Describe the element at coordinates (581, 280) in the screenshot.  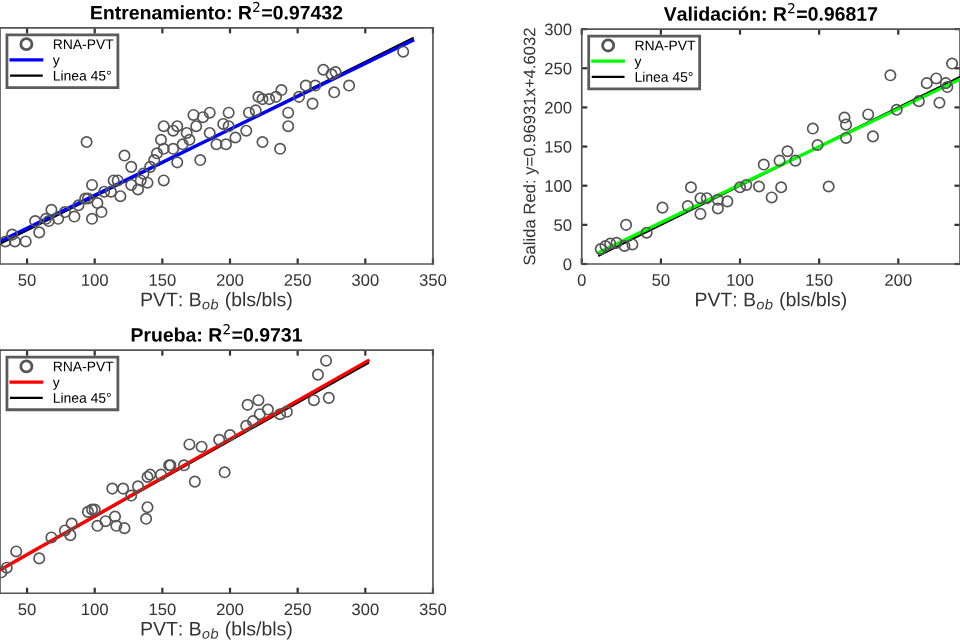
I see `x-tick-label: 0` at that location.